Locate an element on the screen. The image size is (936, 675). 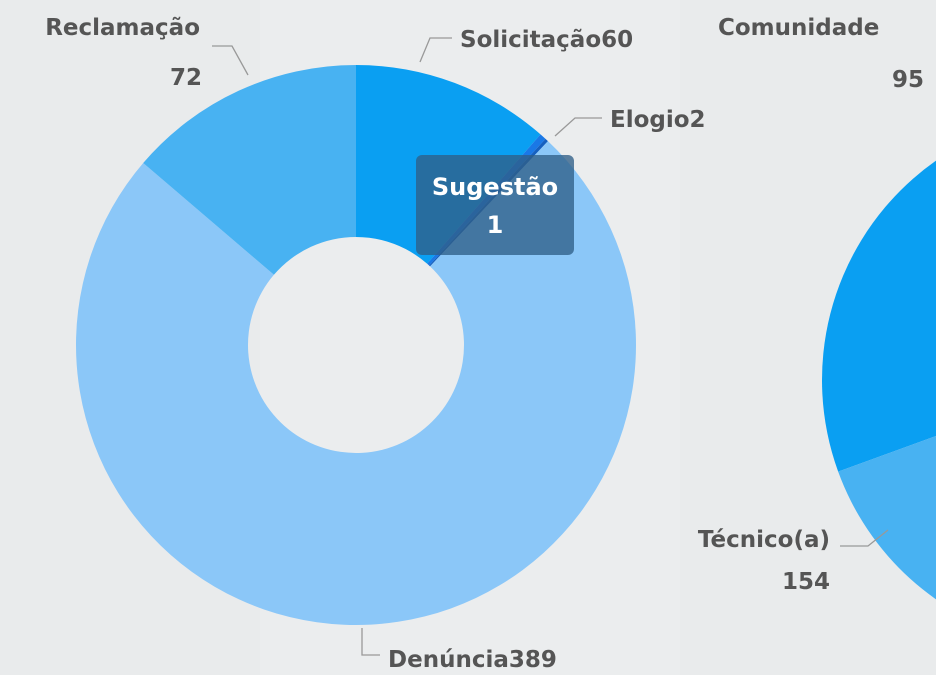
label-category: Técnico(a) is located at coordinates (764, 540).